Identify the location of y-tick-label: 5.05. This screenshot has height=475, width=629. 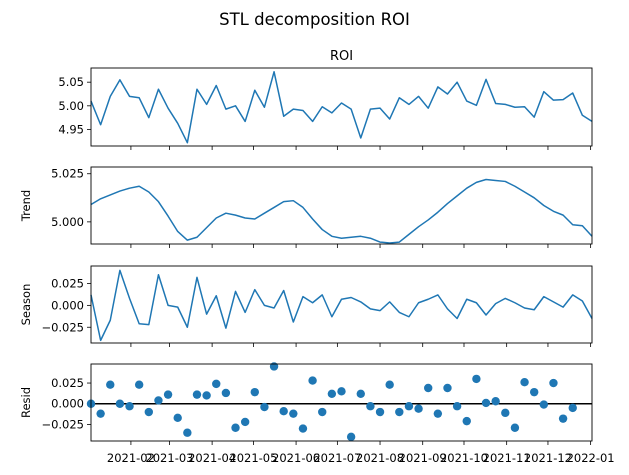
(71, 82).